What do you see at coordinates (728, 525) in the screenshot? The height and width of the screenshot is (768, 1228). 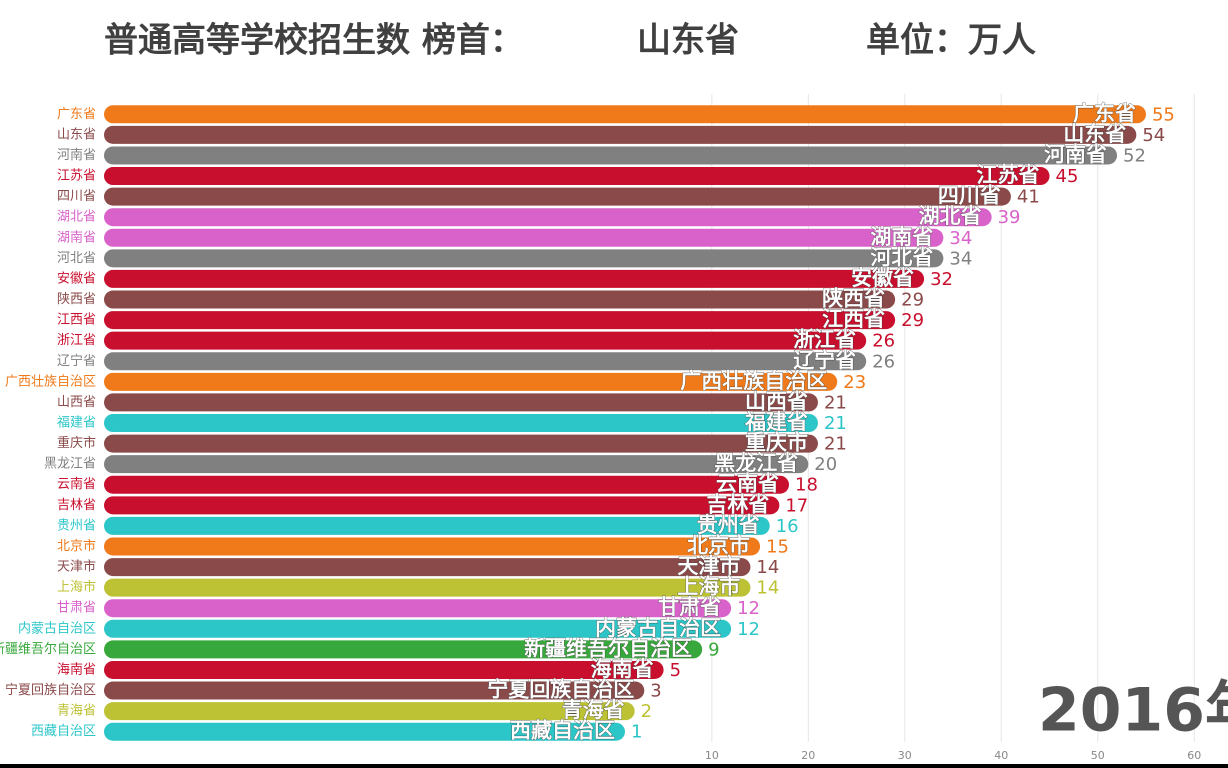 I see `bar-inner-label: 贵州省` at bounding box center [728, 525].